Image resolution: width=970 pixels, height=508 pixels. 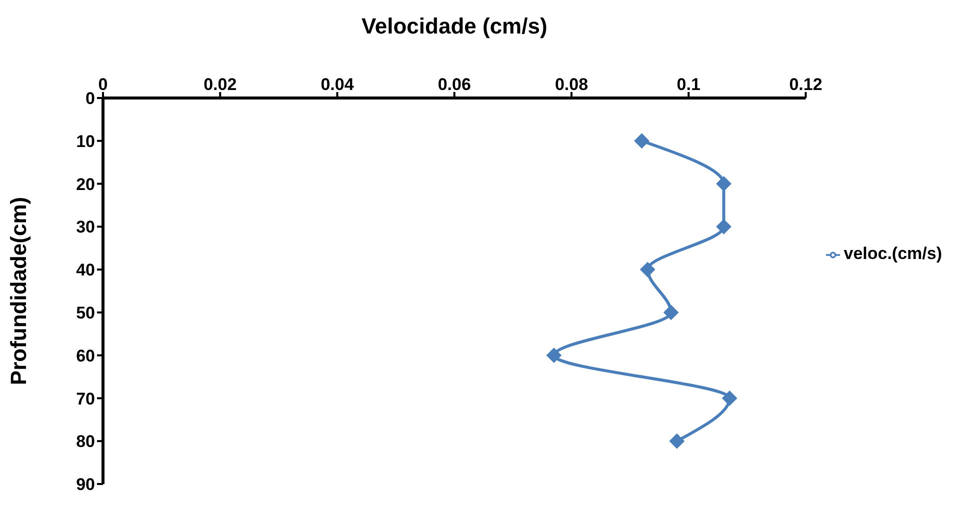 I want to click on x-tick-label: 0.08, so click(x=571, y=84).